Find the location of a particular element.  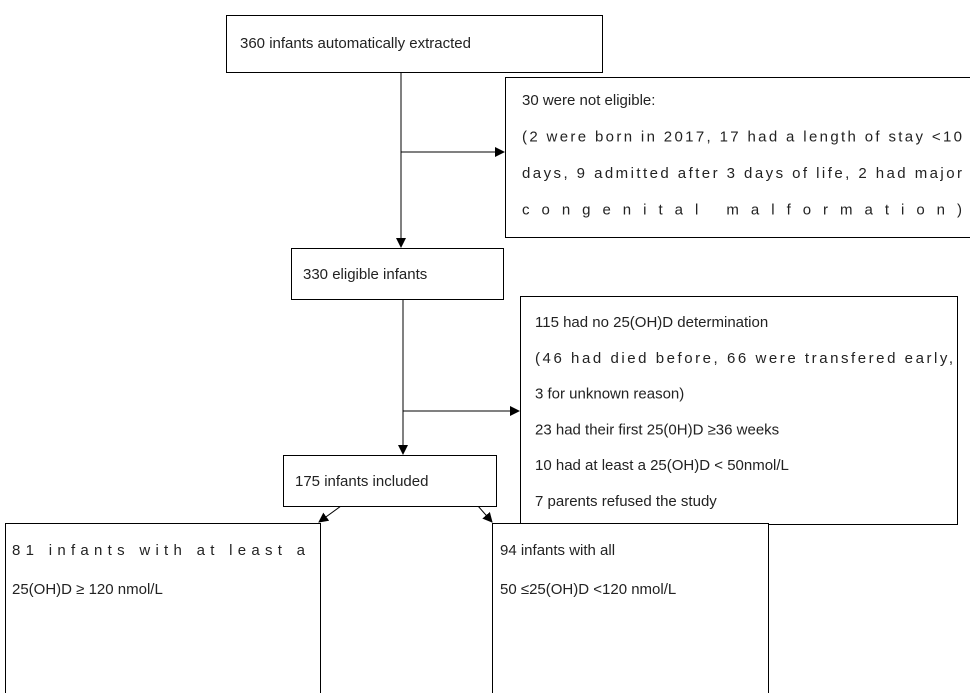

node-text: 175 infants included is located at coordinates (361, 481).